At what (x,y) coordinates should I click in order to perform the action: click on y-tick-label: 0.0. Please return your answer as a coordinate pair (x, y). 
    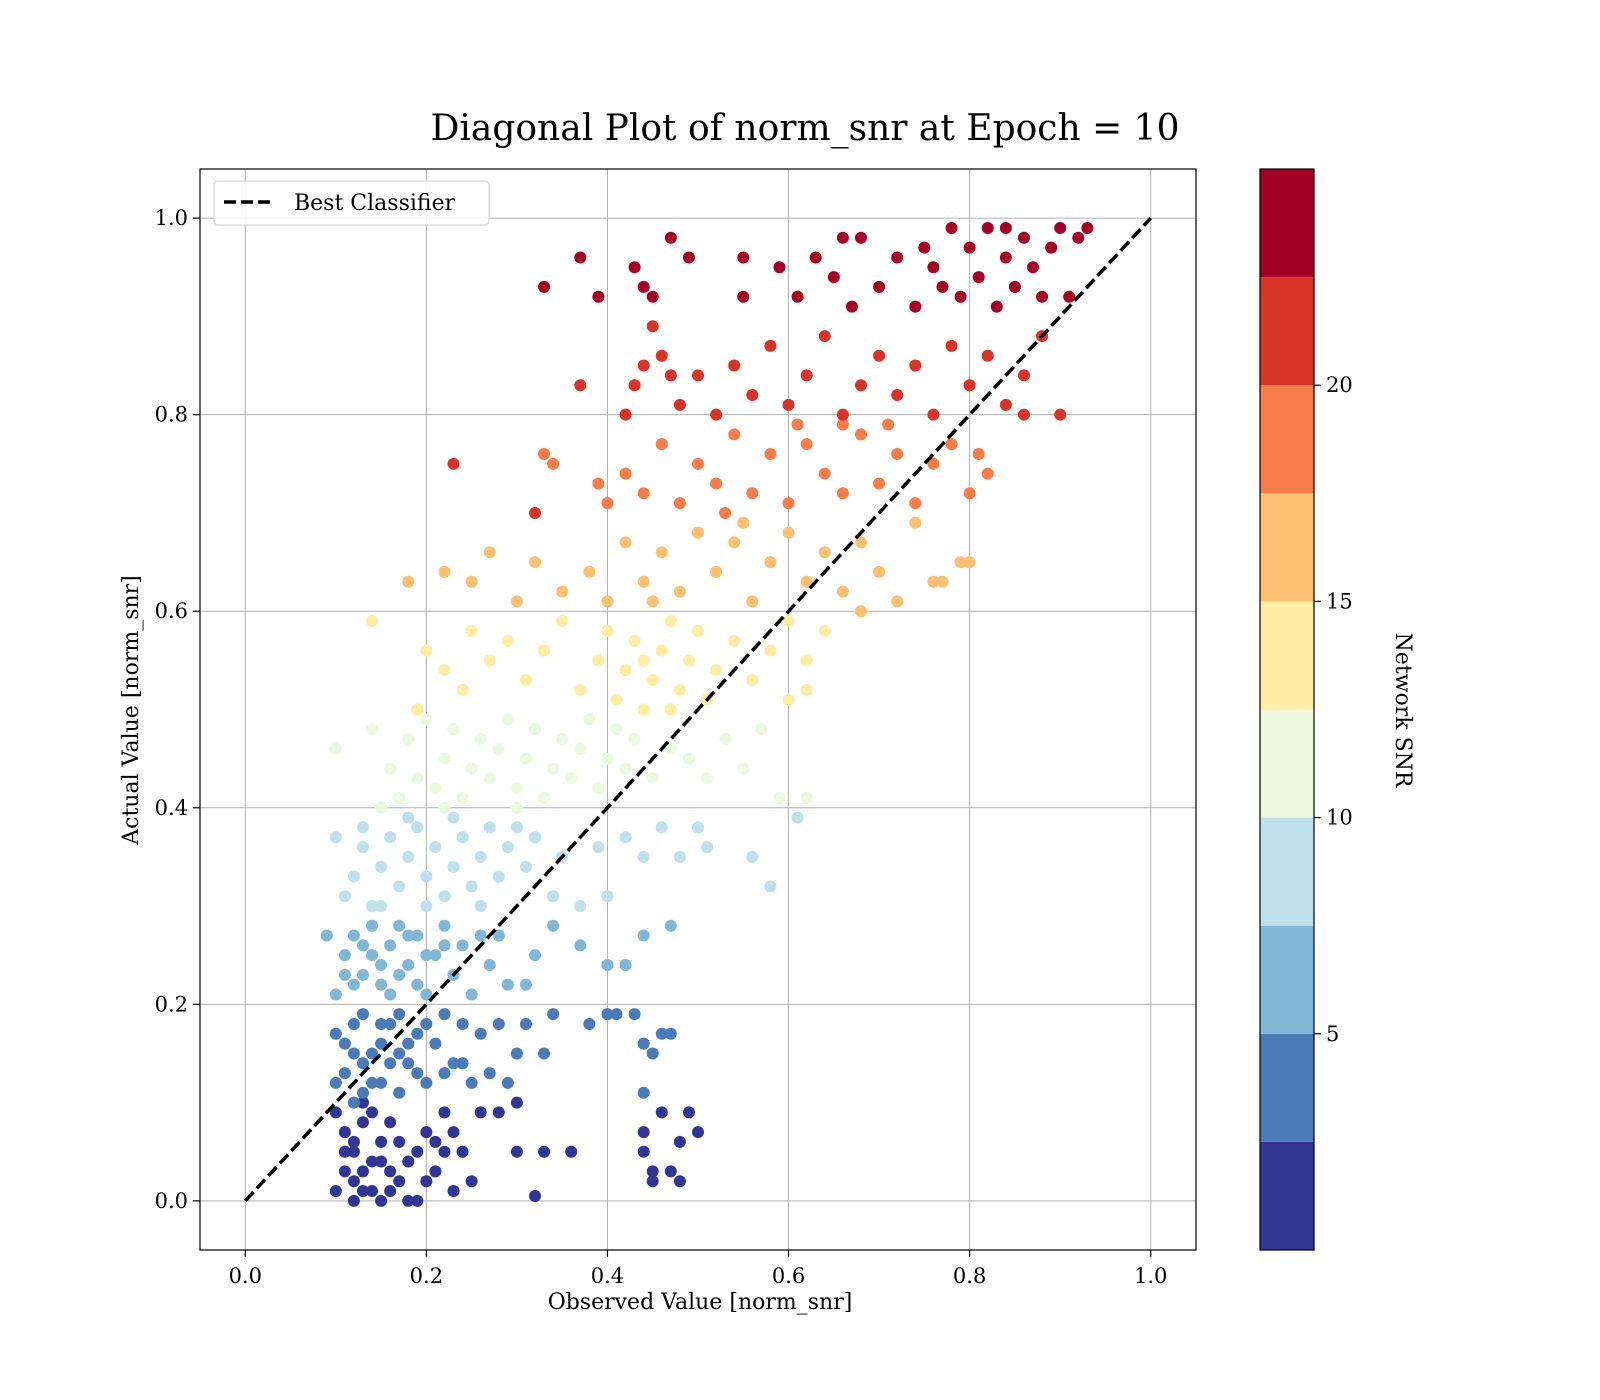
    Looking at the image, I should click on (171, 1201).